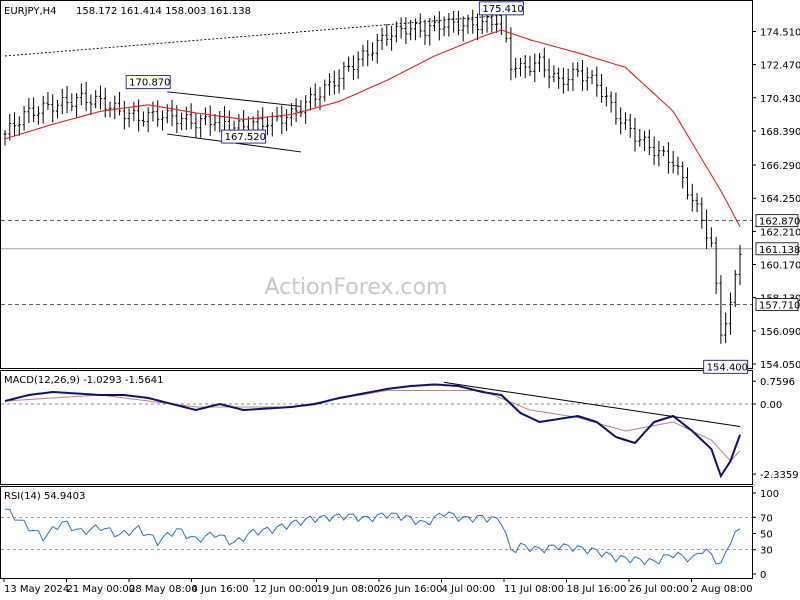 This screenshot has height=600, width=800. Describe the element at coordinates (780, 132) in the screenshot. I see `price-tick-label: 168.390` at that location.